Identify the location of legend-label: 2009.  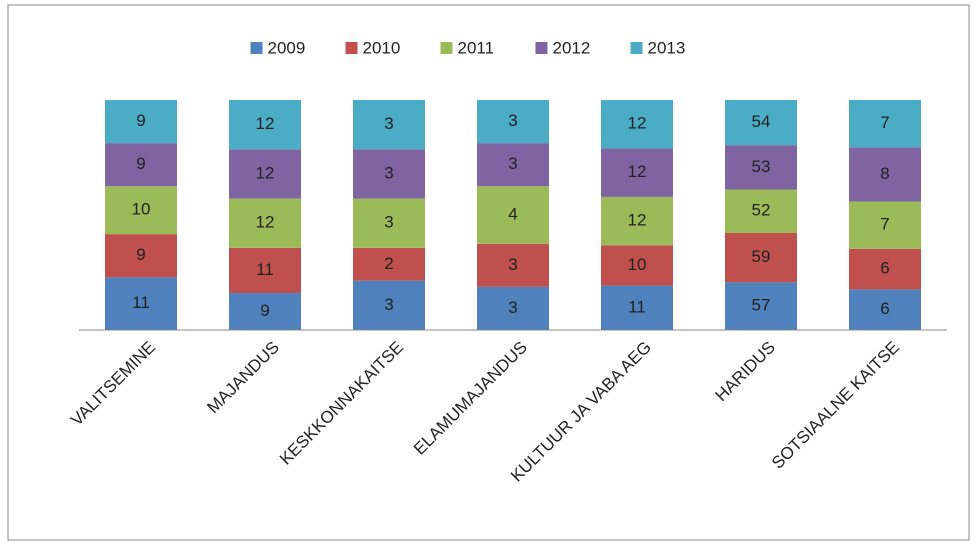
(287, 47).